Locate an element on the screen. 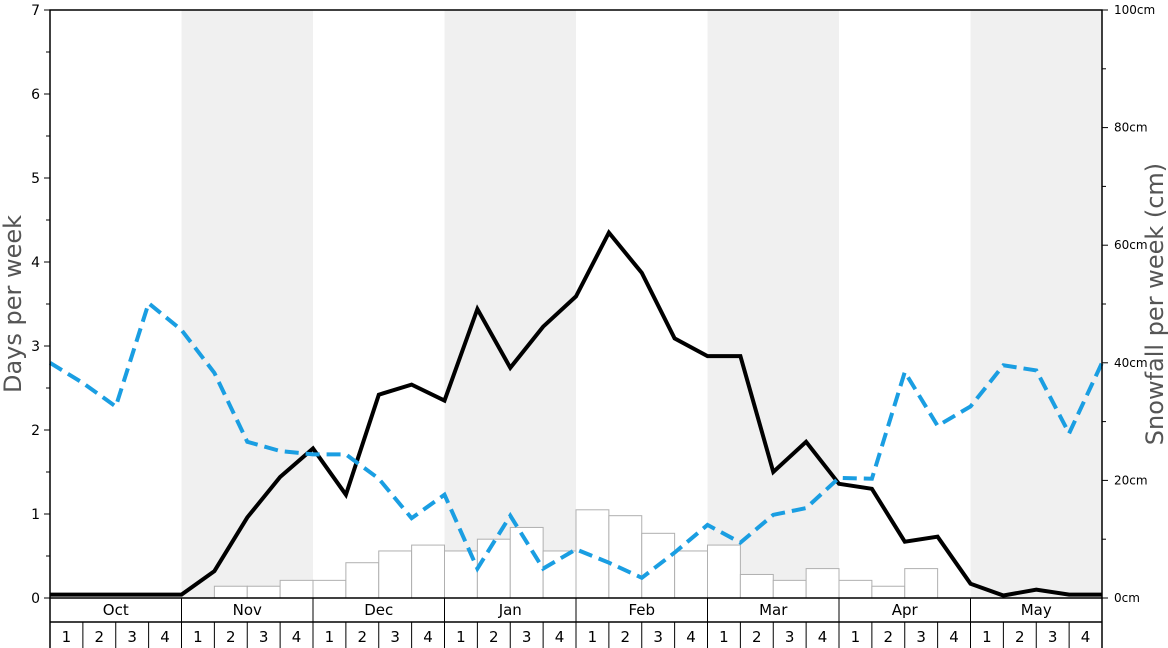  month-label: Nov is located at coordinates (247, 610).